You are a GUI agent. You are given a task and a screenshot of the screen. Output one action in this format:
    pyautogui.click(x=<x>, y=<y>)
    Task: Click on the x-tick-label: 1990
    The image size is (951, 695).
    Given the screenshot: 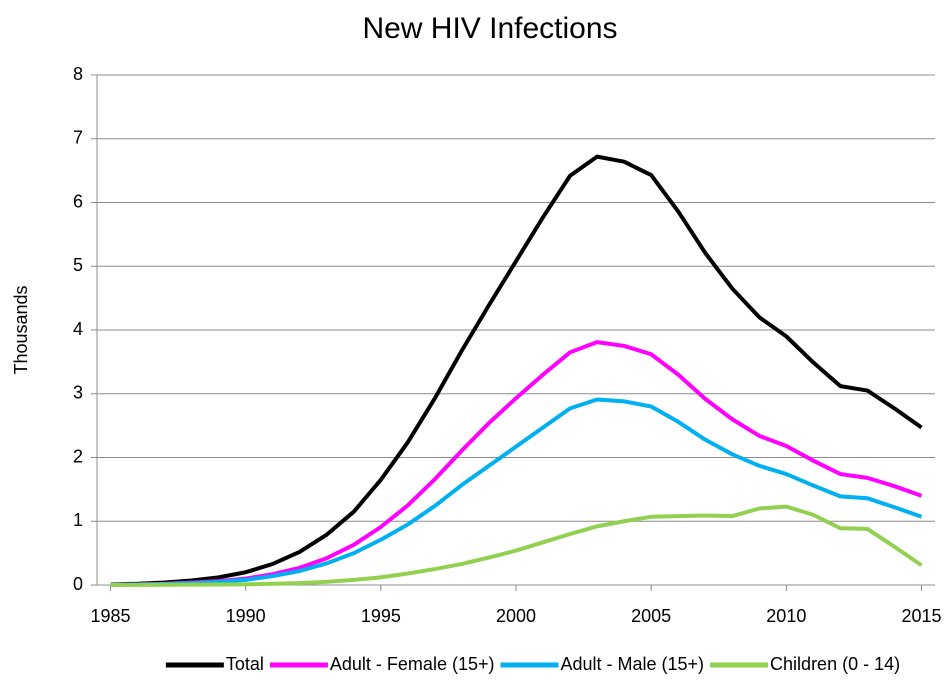 What is the action you would take?
    pyautogui.click(x=246, y=616)
    